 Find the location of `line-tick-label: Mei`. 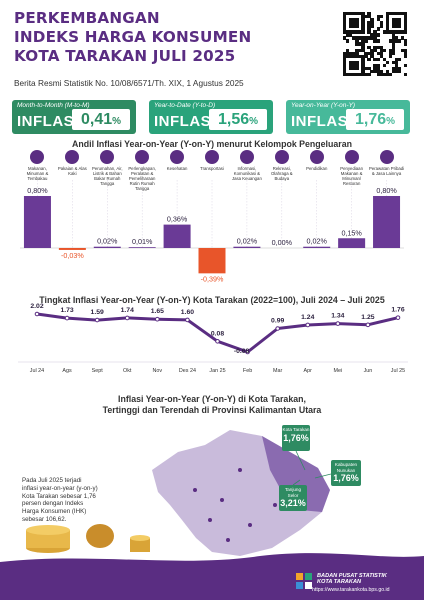

line-tick-label: Mei is located at coordinates (337, 371).